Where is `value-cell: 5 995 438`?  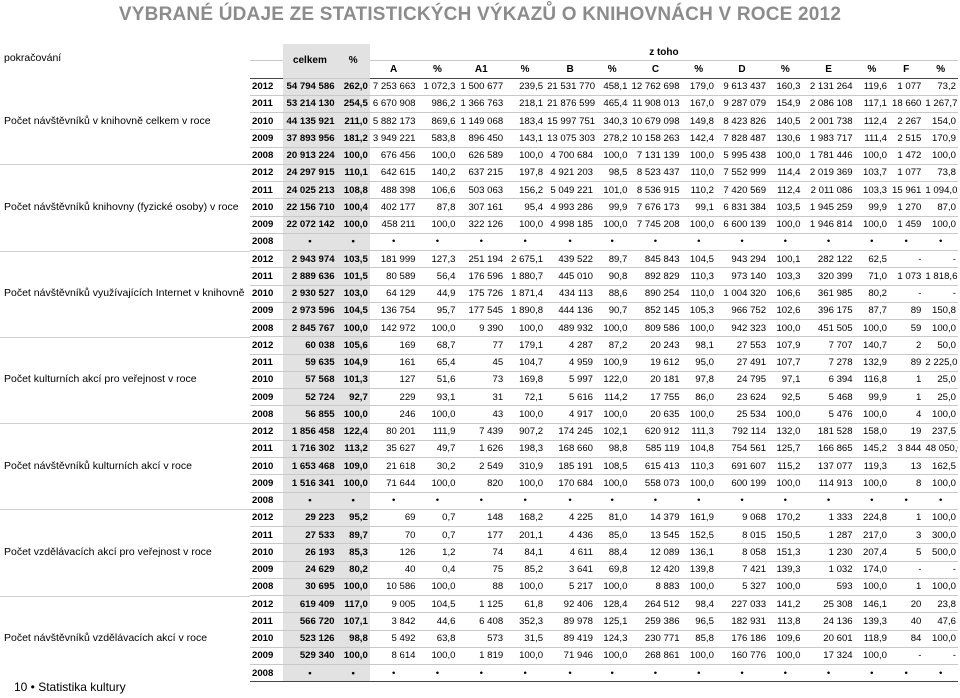 value-cell: 5 995 438 is located at coordinates (742, 156).